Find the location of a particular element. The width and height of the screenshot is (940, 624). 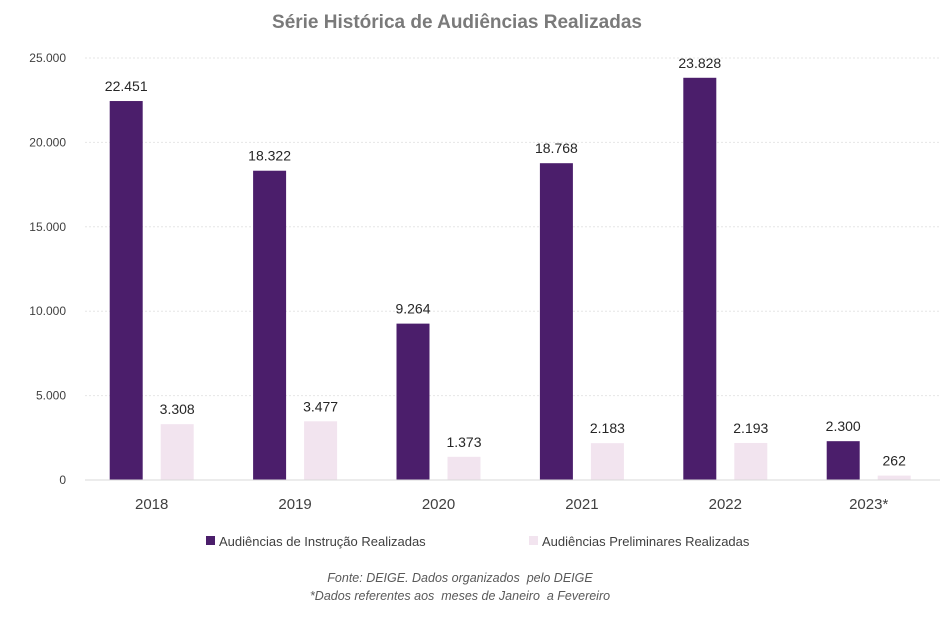

data-label-instrucao: 18.768 is located at coordinates (556, 148).